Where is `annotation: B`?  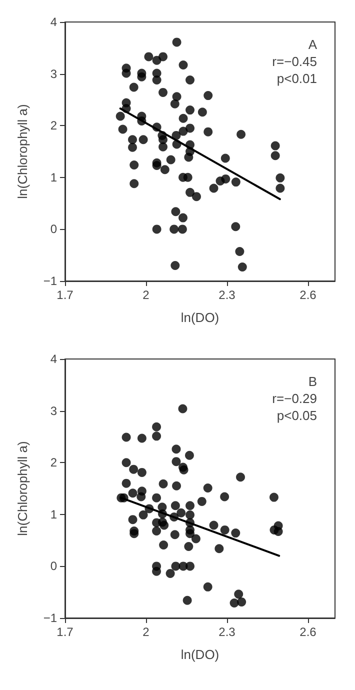
annotation: B is located at coordinates (312, 381).